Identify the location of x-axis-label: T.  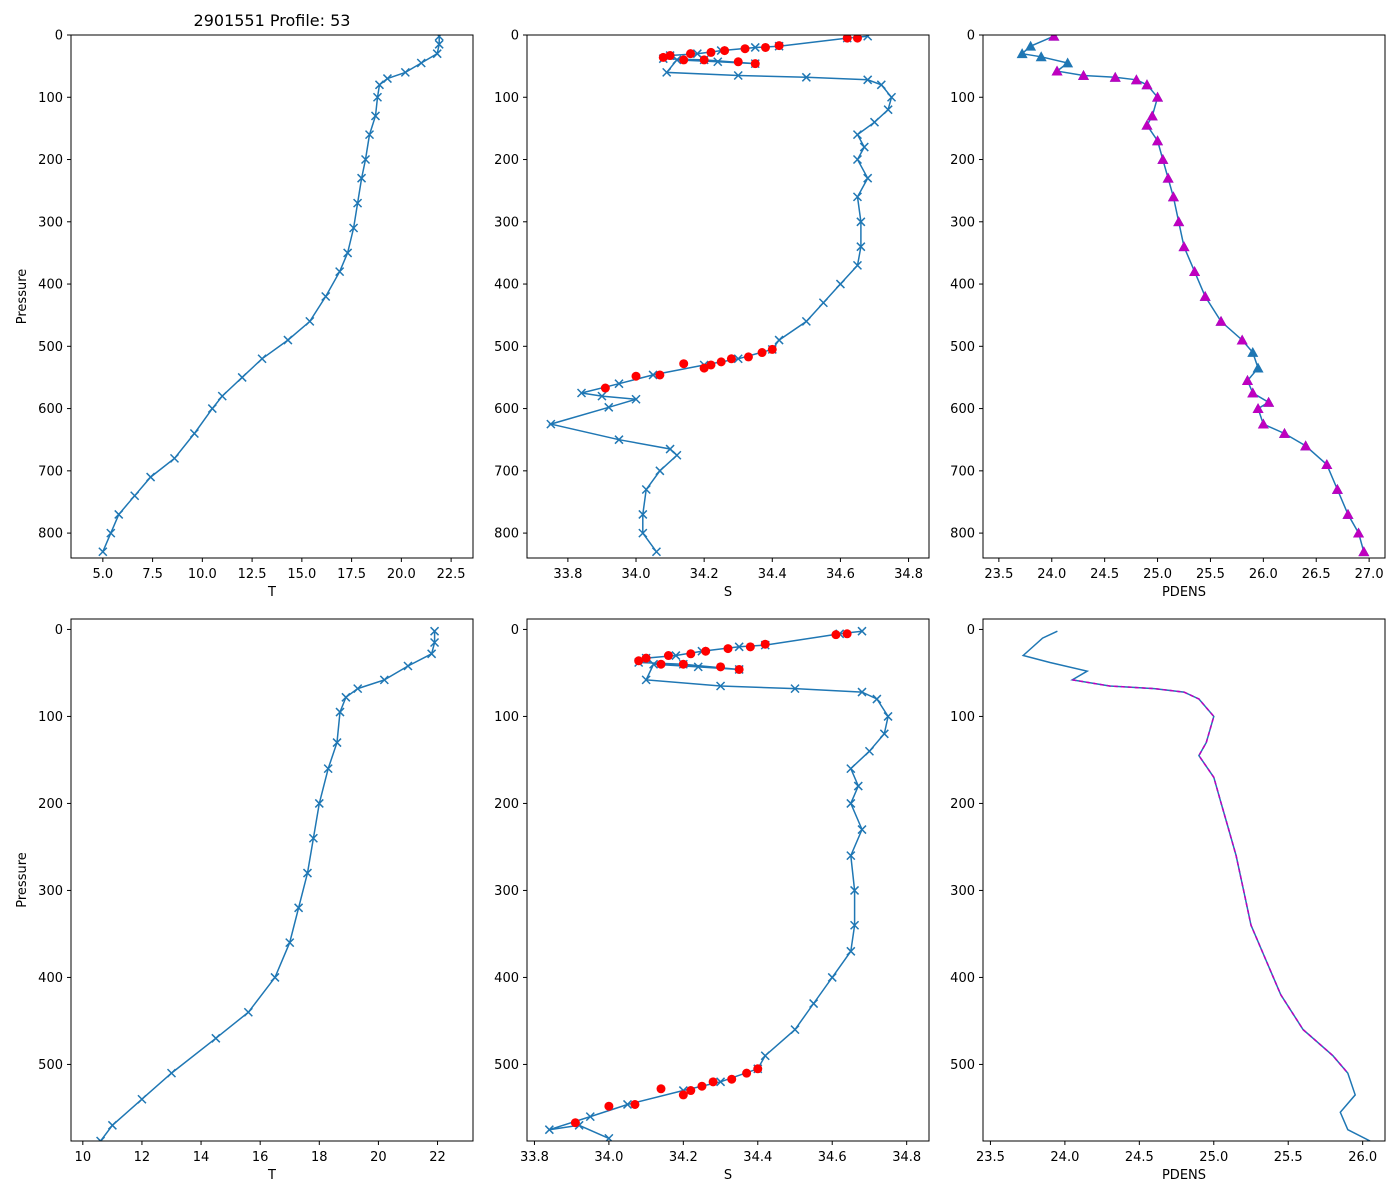
(271, 592).